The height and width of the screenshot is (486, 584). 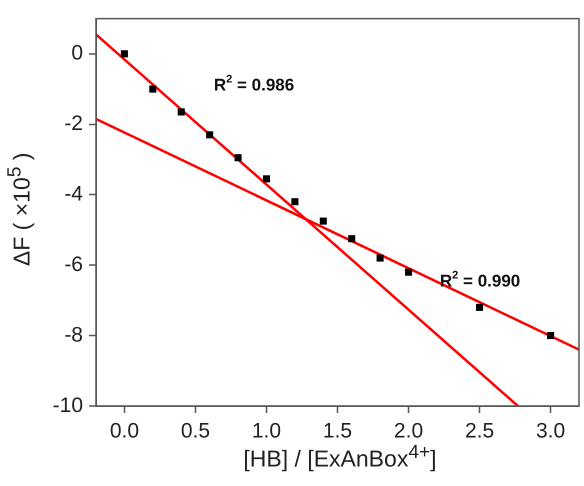 What do you see at coordinates (195, 430) in the screenshot?
I see `x-tick-label: 0.5` at bounding box center [195, 430].